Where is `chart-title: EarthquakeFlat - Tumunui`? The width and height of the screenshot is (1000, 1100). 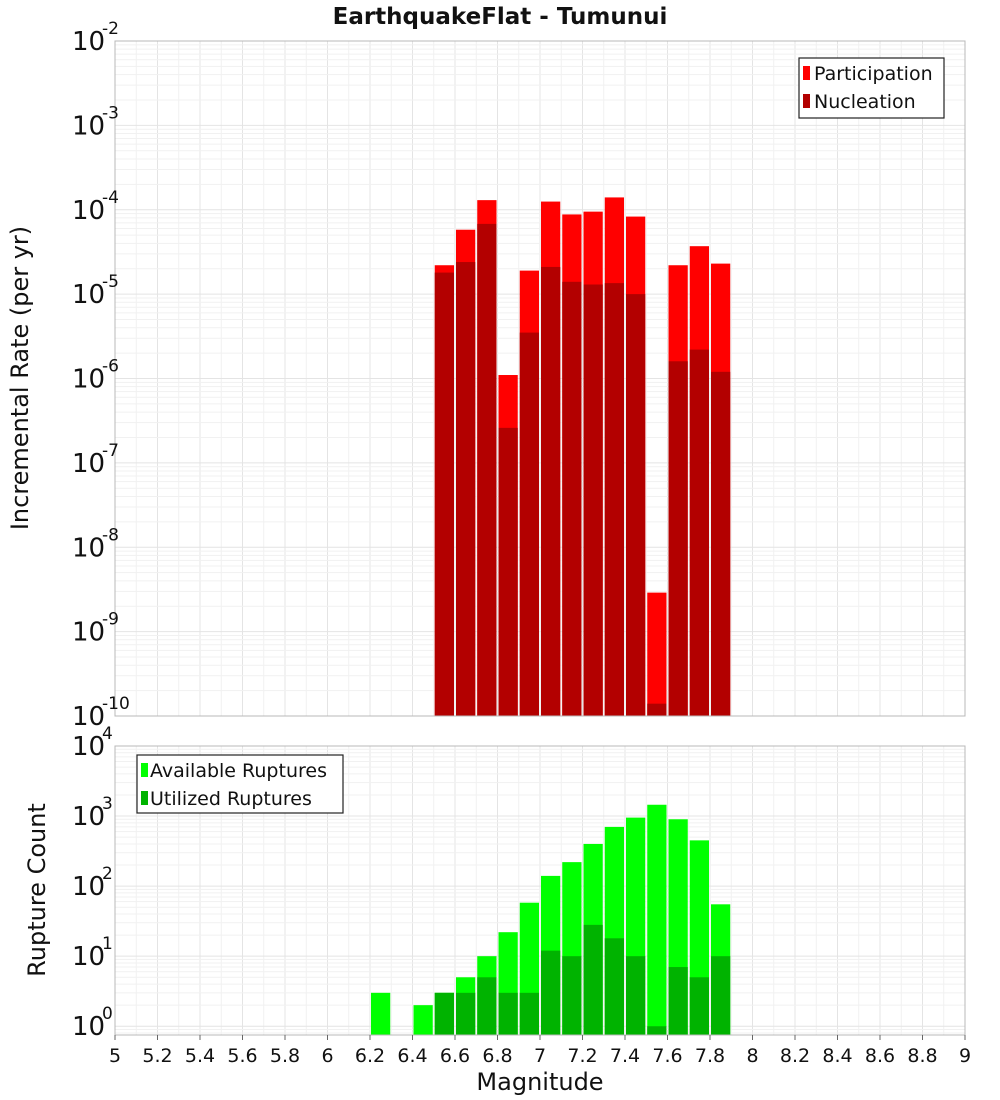 chart-title: EarthquakeFlat - Tumunui is located at coordinates (500, 17).